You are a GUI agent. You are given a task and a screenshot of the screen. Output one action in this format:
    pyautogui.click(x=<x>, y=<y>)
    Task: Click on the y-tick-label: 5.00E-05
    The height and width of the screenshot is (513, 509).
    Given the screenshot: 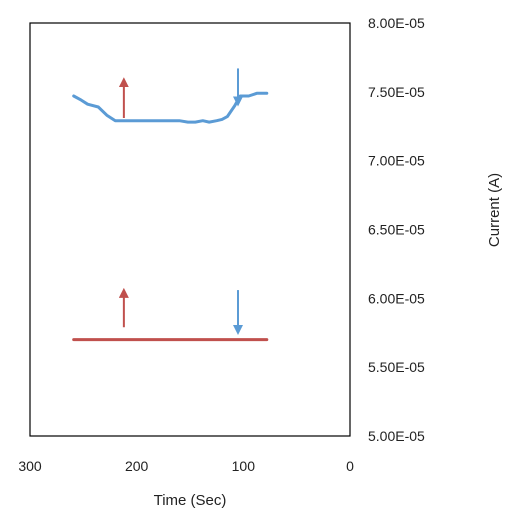 What is the action you would take?
    pyautogui.click(x=396, y=436)
    